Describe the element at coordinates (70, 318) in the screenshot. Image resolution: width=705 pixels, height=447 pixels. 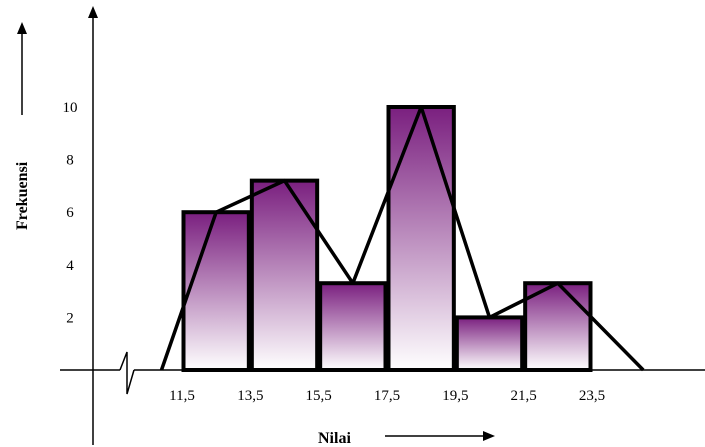
I see `y-tick-label: 2` at that location.